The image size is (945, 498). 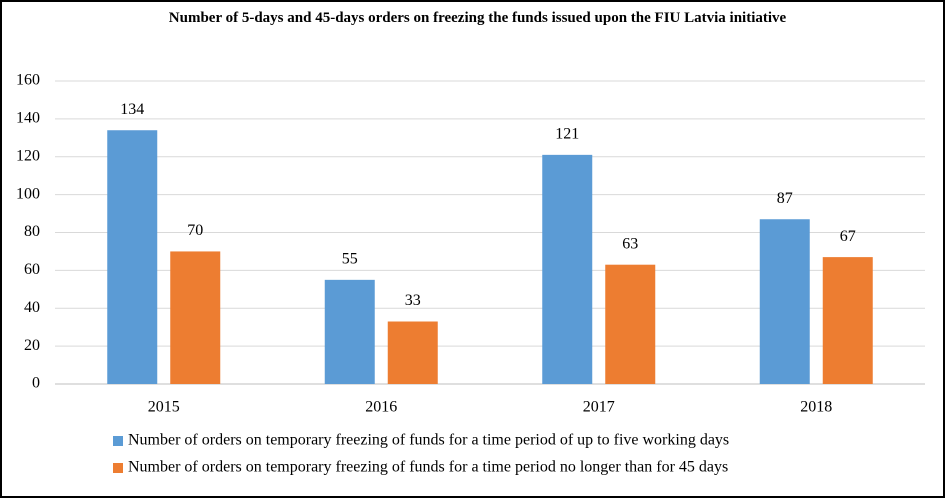 I want to click on data-label: 67, so click(x=848, y=236).